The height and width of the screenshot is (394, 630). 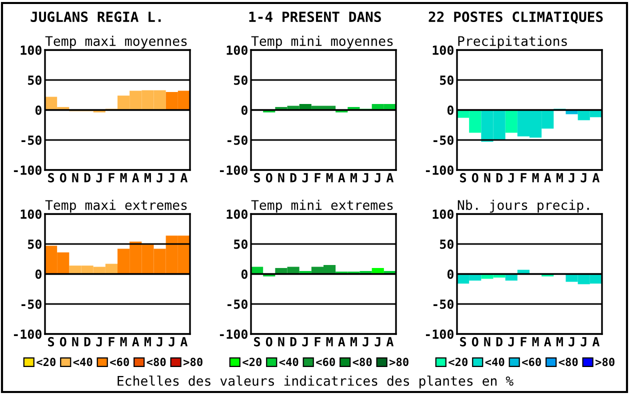 What do you see at coordinates (322, 42) in the screenshot?
I see `chart-title: Temp mini moyennes` at bounding box center [322, 42].